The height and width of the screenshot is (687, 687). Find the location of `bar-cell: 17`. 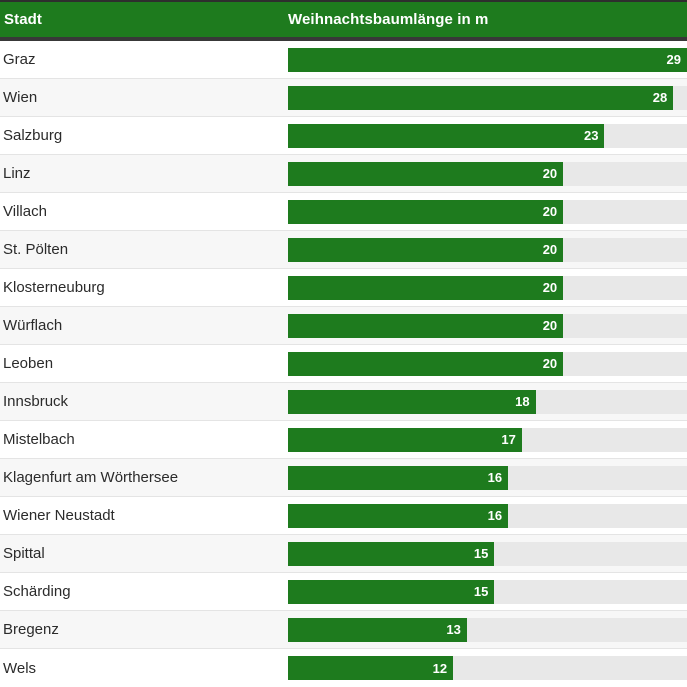

bar-cell: 17 is located at coordinates (487, 439).